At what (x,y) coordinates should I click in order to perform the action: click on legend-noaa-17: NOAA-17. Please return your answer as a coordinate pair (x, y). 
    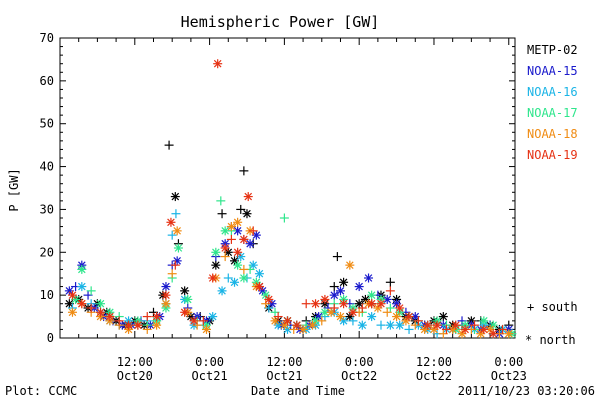
    Looking at the image, I should click on (552, 113).